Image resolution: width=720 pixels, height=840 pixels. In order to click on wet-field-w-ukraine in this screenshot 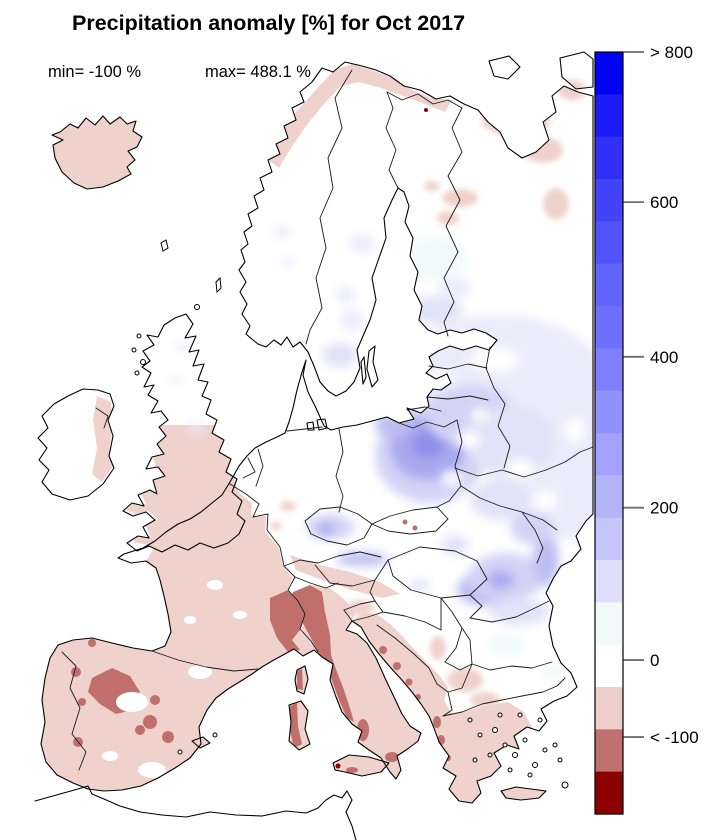, I will do `click(500, 500)`.